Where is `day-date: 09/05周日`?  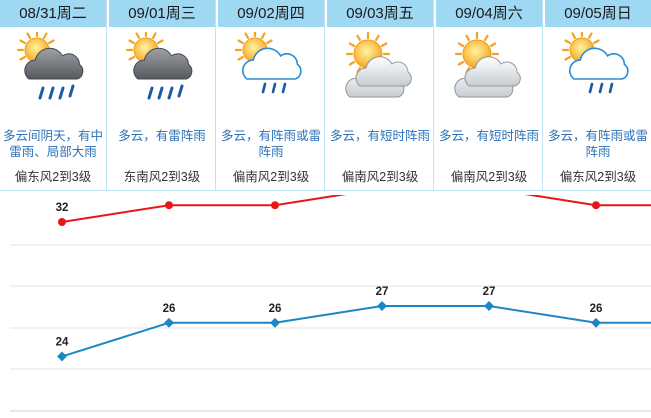
day-date: 09/05周日 is located at coordinates (598, 13).